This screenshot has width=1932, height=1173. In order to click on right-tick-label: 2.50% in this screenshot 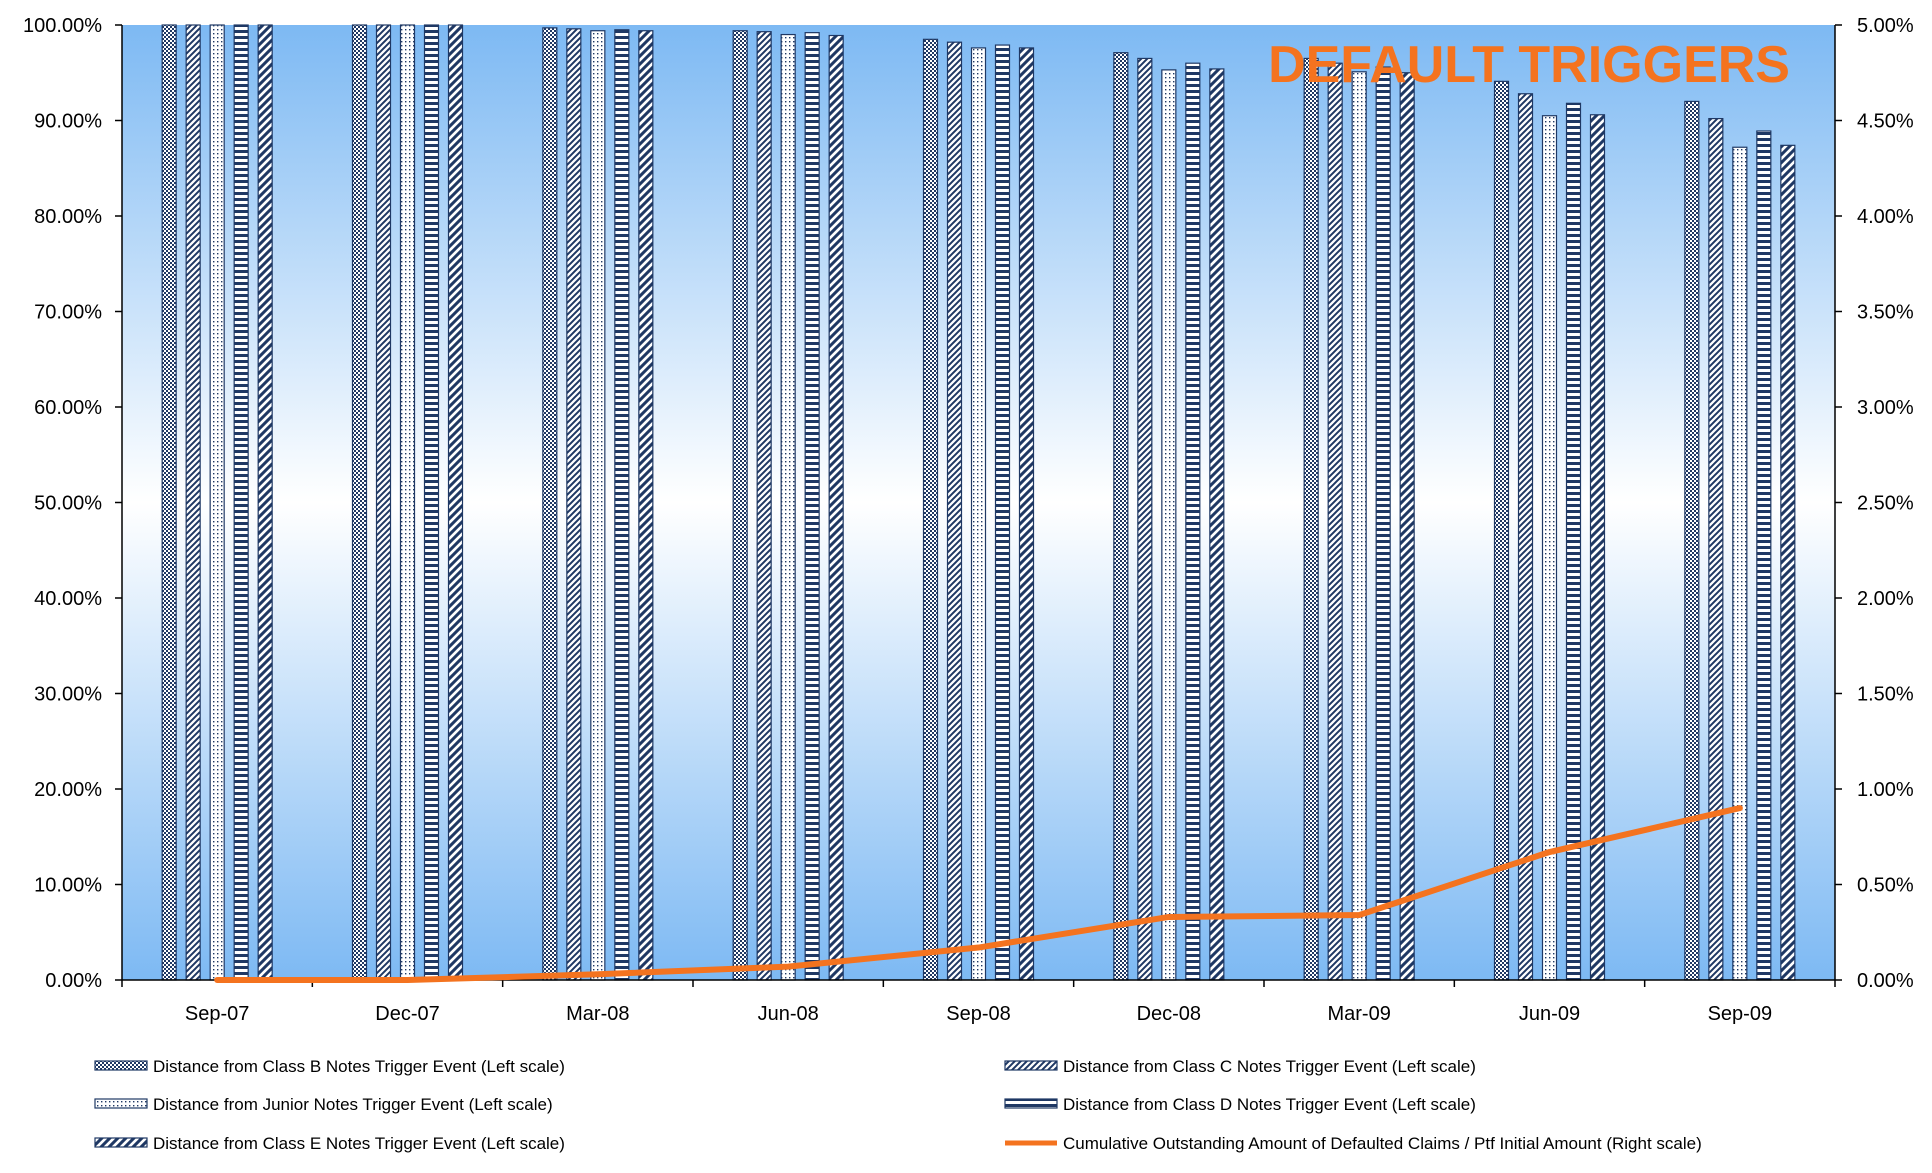, I will do `click(1885, 504)`.